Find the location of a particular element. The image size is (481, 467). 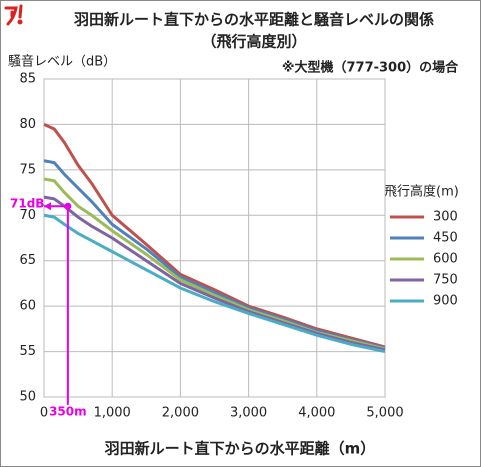

logo is located at coordinates (13, 15).